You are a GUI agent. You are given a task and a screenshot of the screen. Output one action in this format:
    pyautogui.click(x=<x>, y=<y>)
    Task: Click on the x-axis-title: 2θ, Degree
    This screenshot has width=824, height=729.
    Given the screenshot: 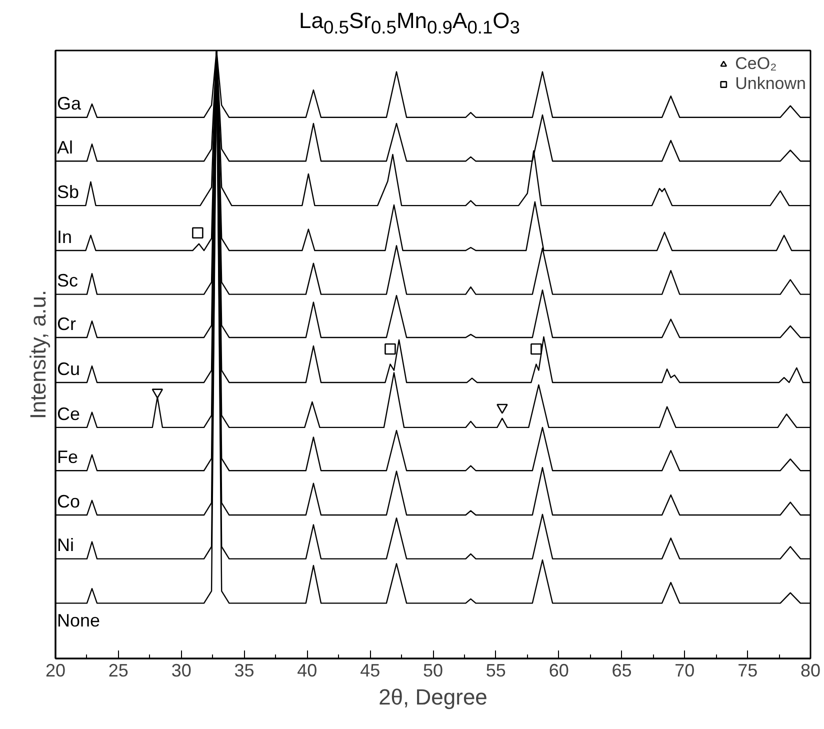 What is the action you would take?
    pyautogui.click(x=433, y=697)
    